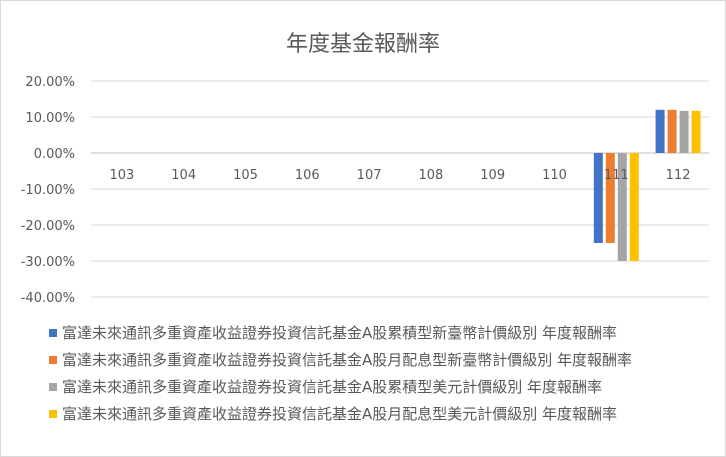 This screenshot has height=457, width=726. I want to click on y-tick-label: -10.00%, so click(48, 190).